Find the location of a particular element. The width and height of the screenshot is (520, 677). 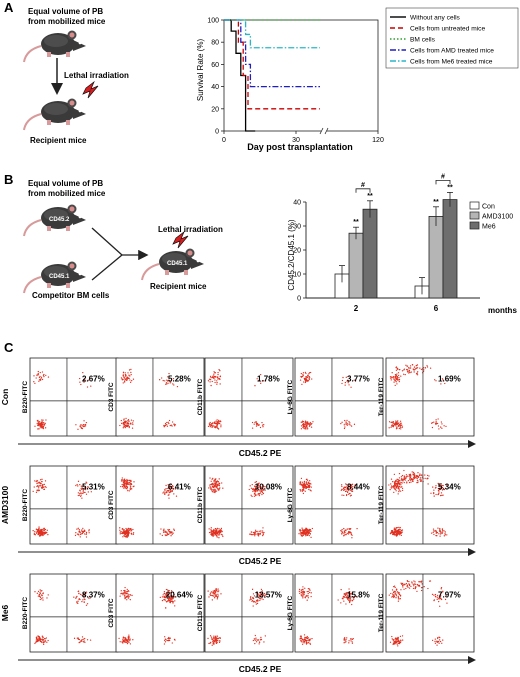

quadrant-percentage: 8.37% is located at coordinates (93, 594).